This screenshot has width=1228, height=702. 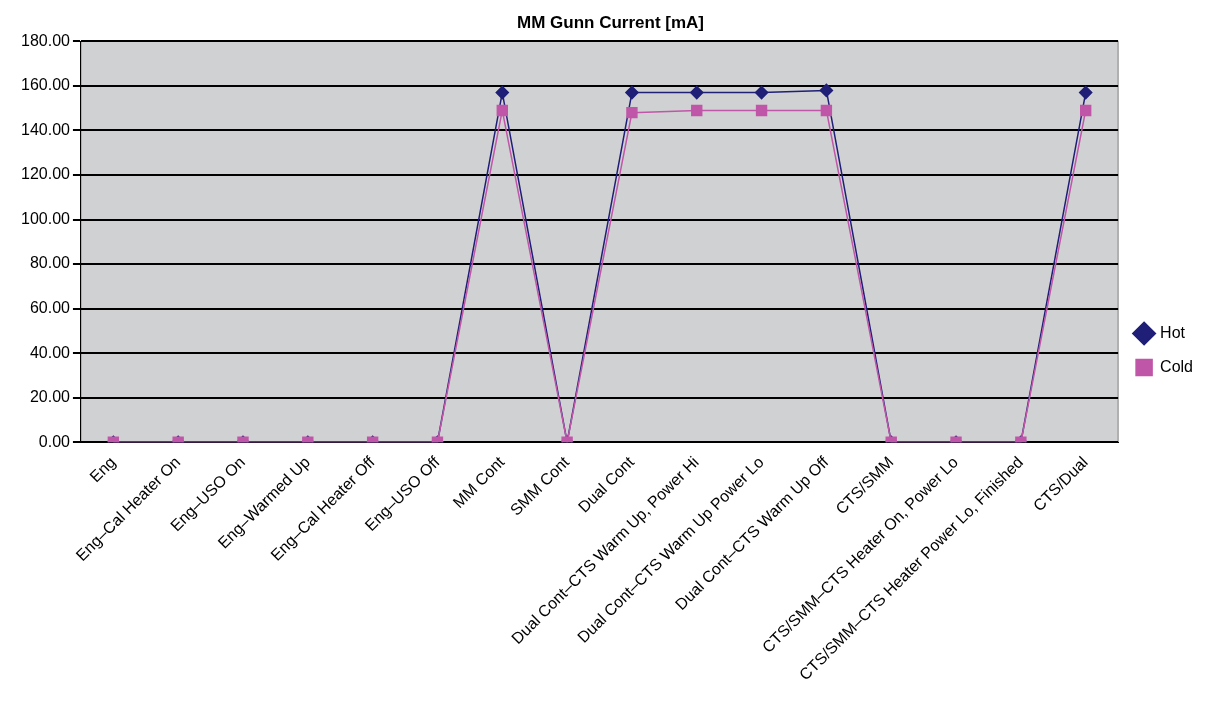 What do you see at coordinates (46, 85) in the screenshot?
I see `y-tick-label: 160.00` at bounding box center [46, 85].